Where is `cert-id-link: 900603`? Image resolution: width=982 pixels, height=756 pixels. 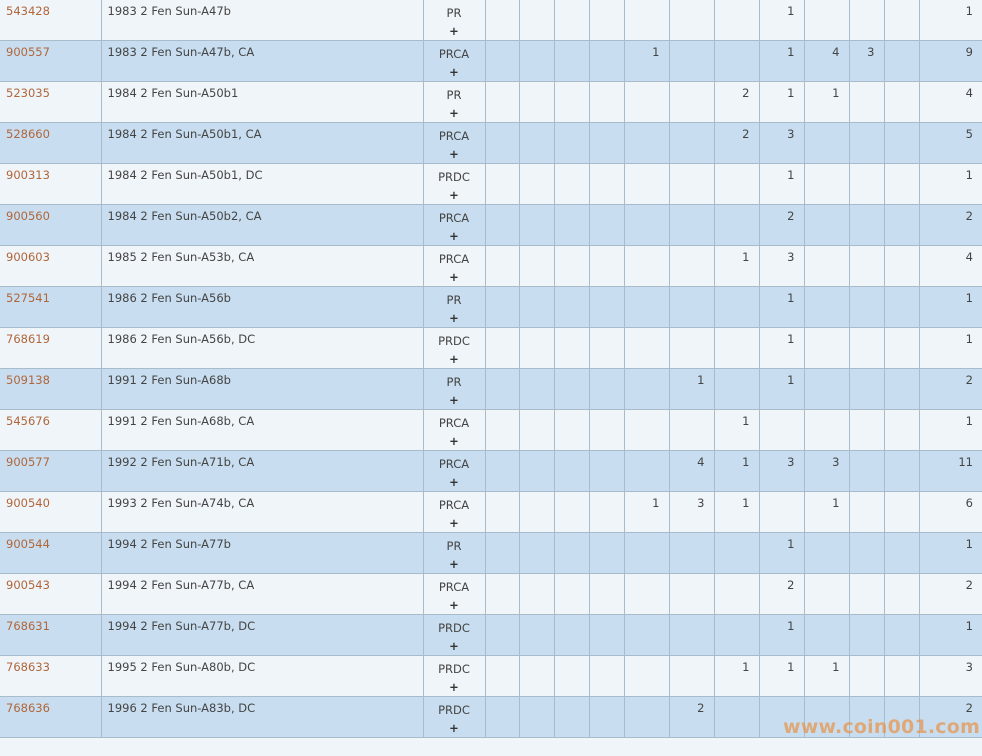
cert-id-link: 900603 is located at coordinates (28, 257).